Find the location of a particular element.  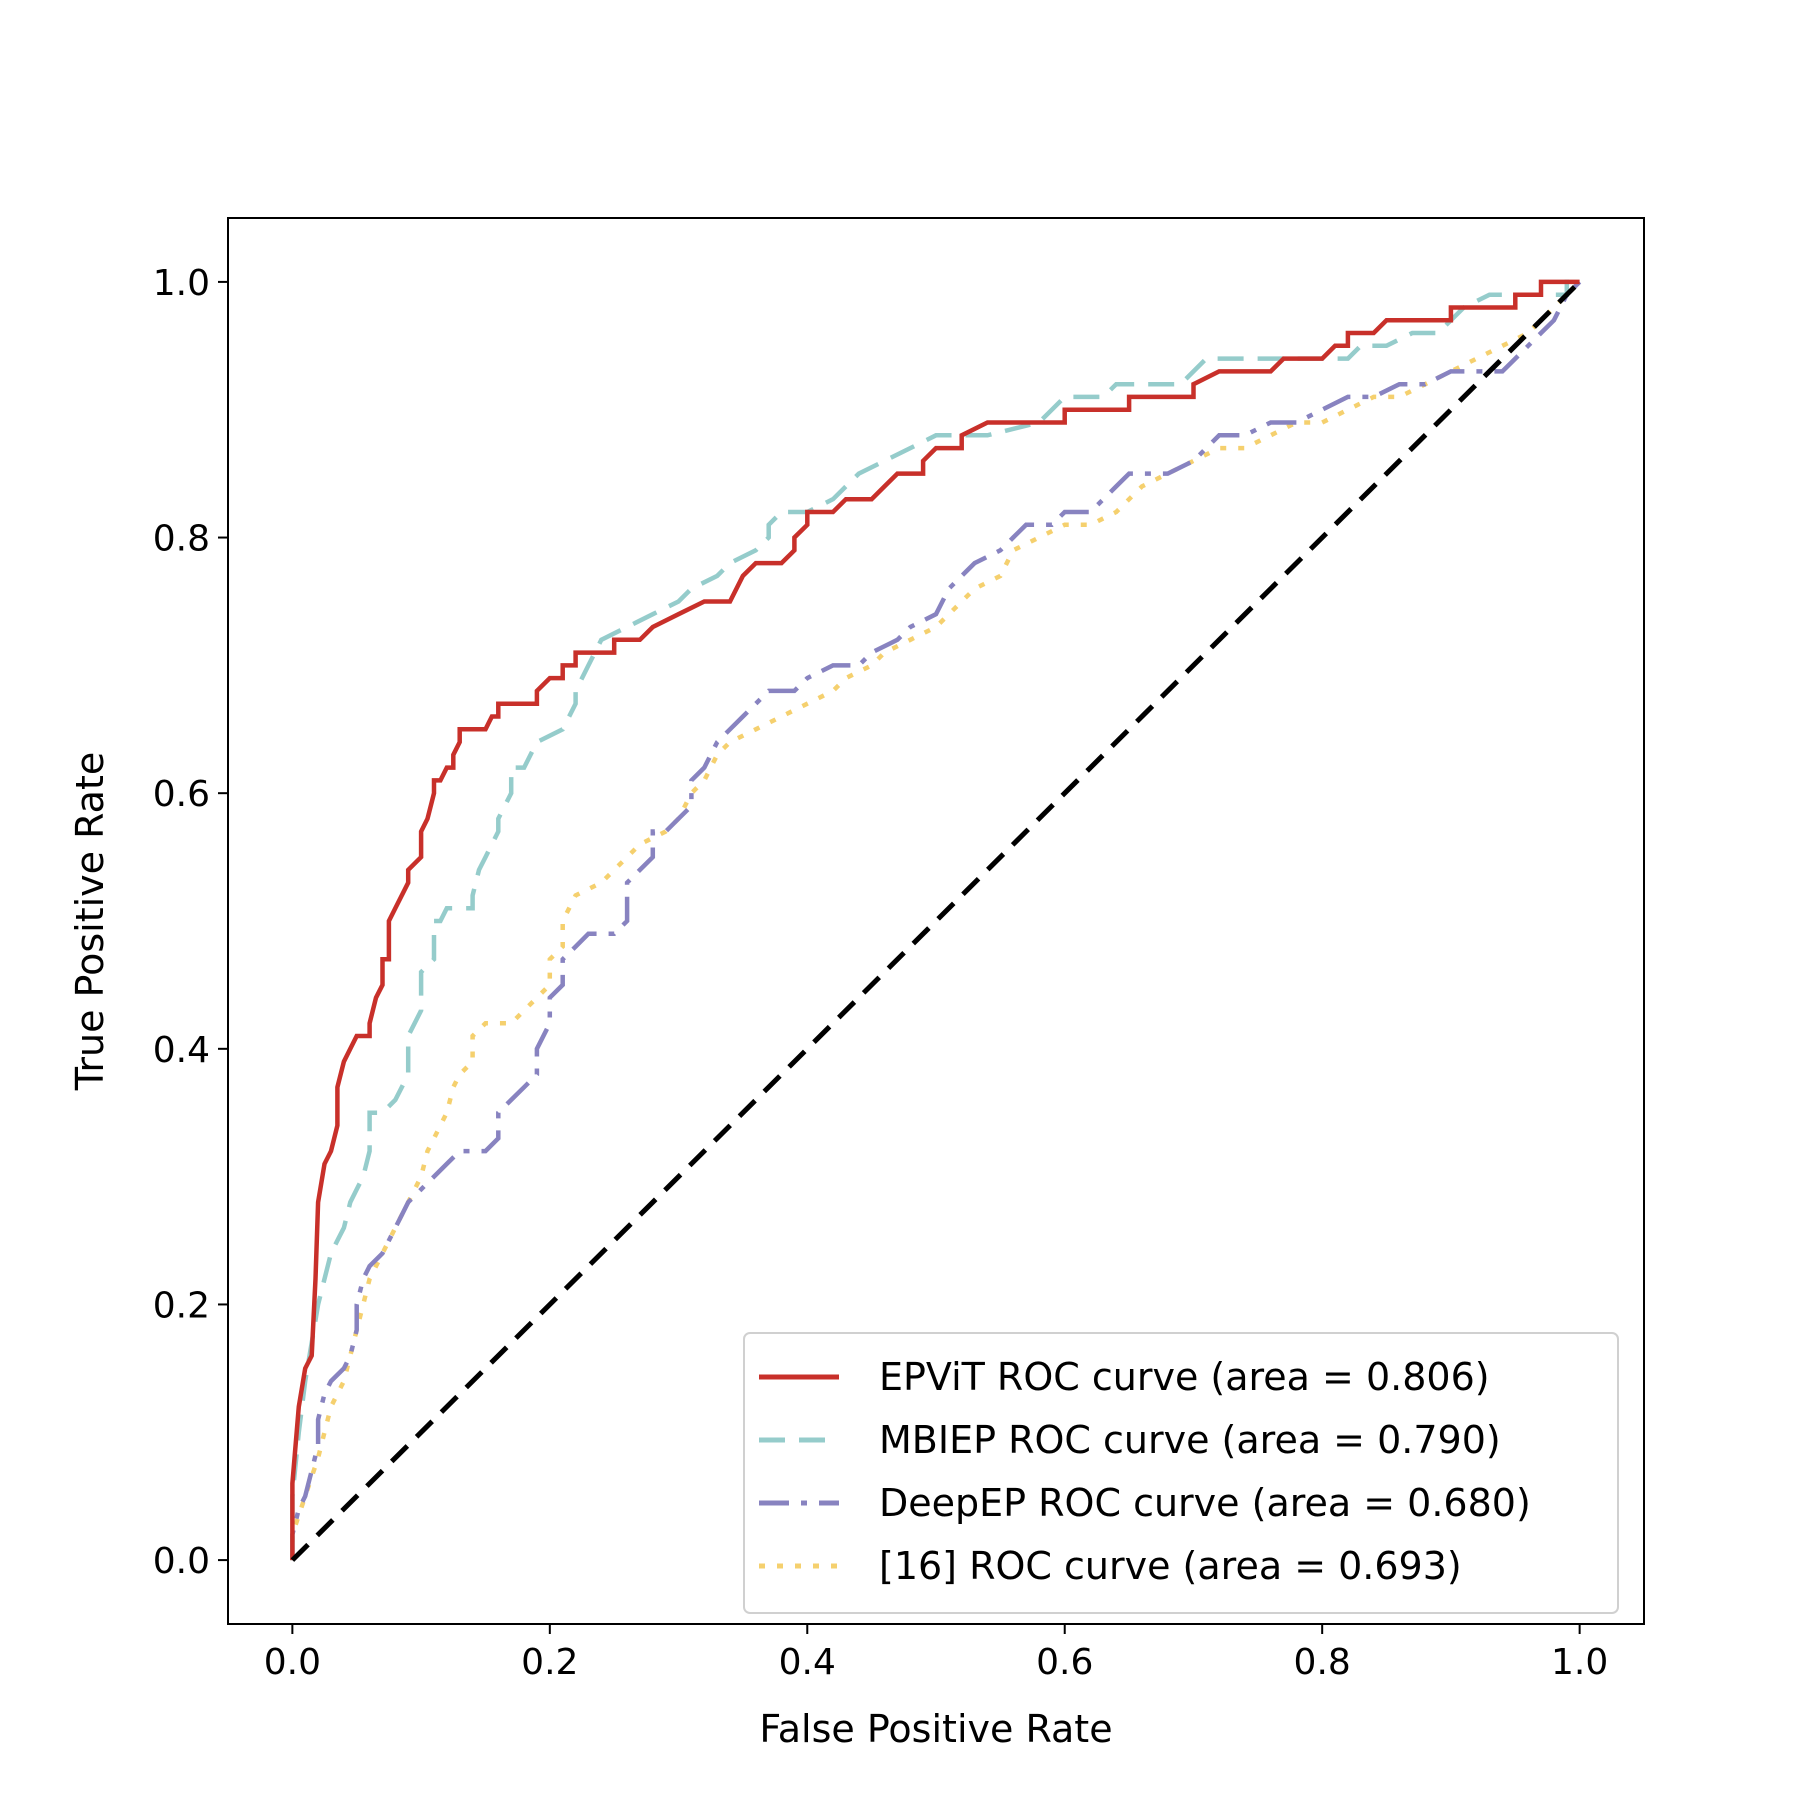

y-axis-label: True Positive Rate is located at coordinates (90, 922).